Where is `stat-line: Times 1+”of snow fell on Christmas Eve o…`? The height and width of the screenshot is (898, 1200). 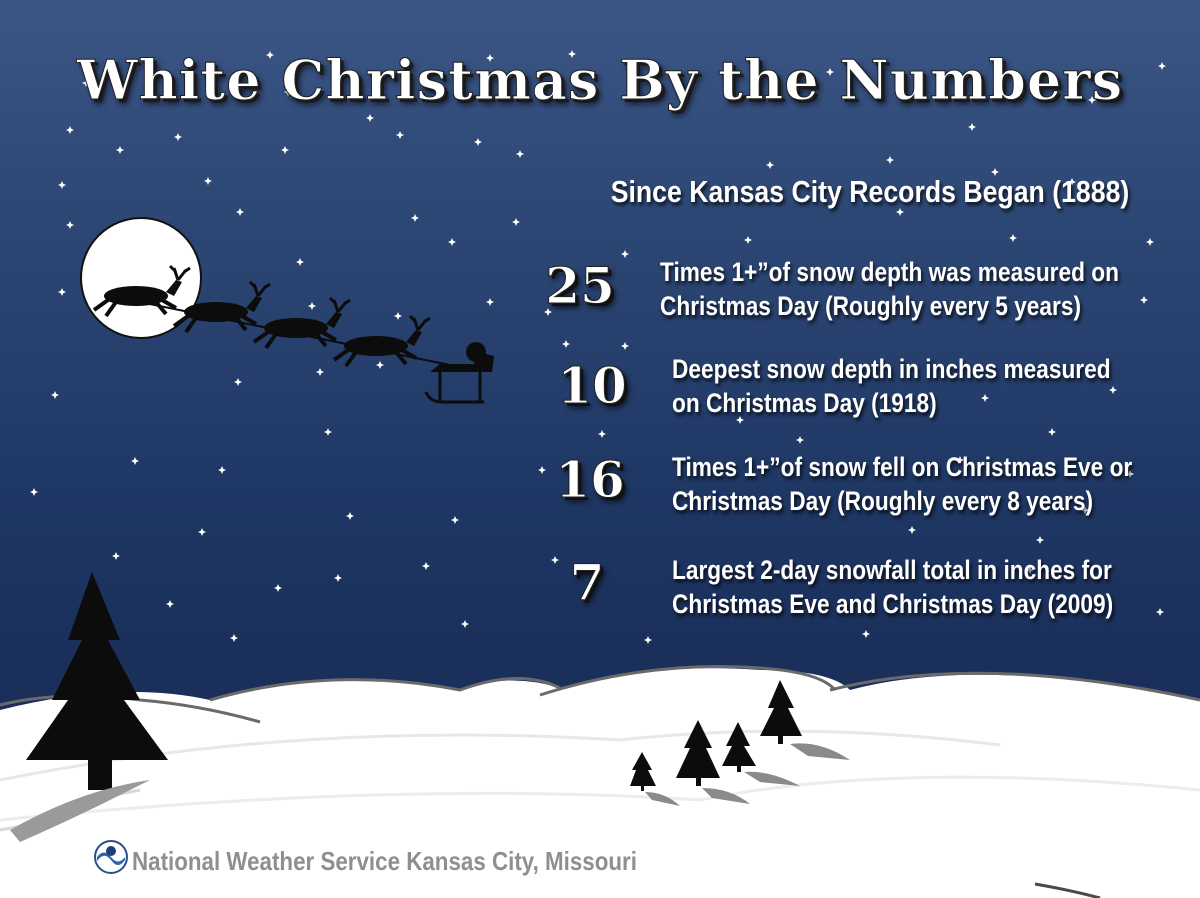 stat-line: Times 1+”of snow fell on Christmas Eve o… is located at coordinates (902, 467).